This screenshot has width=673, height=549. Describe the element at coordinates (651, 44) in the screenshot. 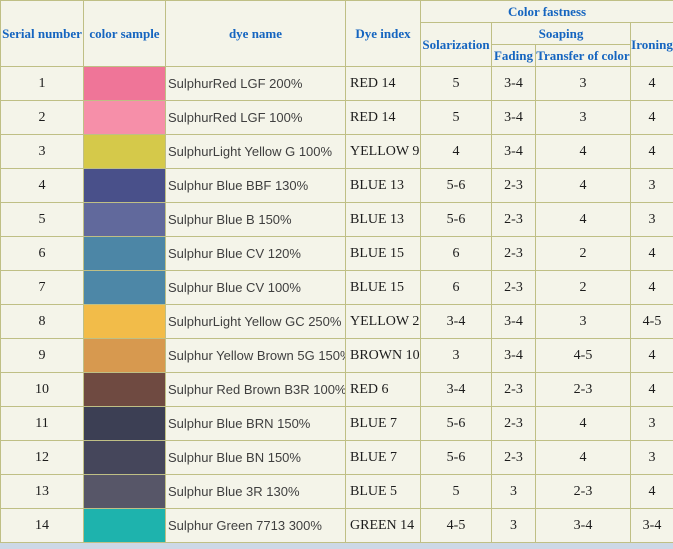

I see `header-ironing: Ironing` at that location.